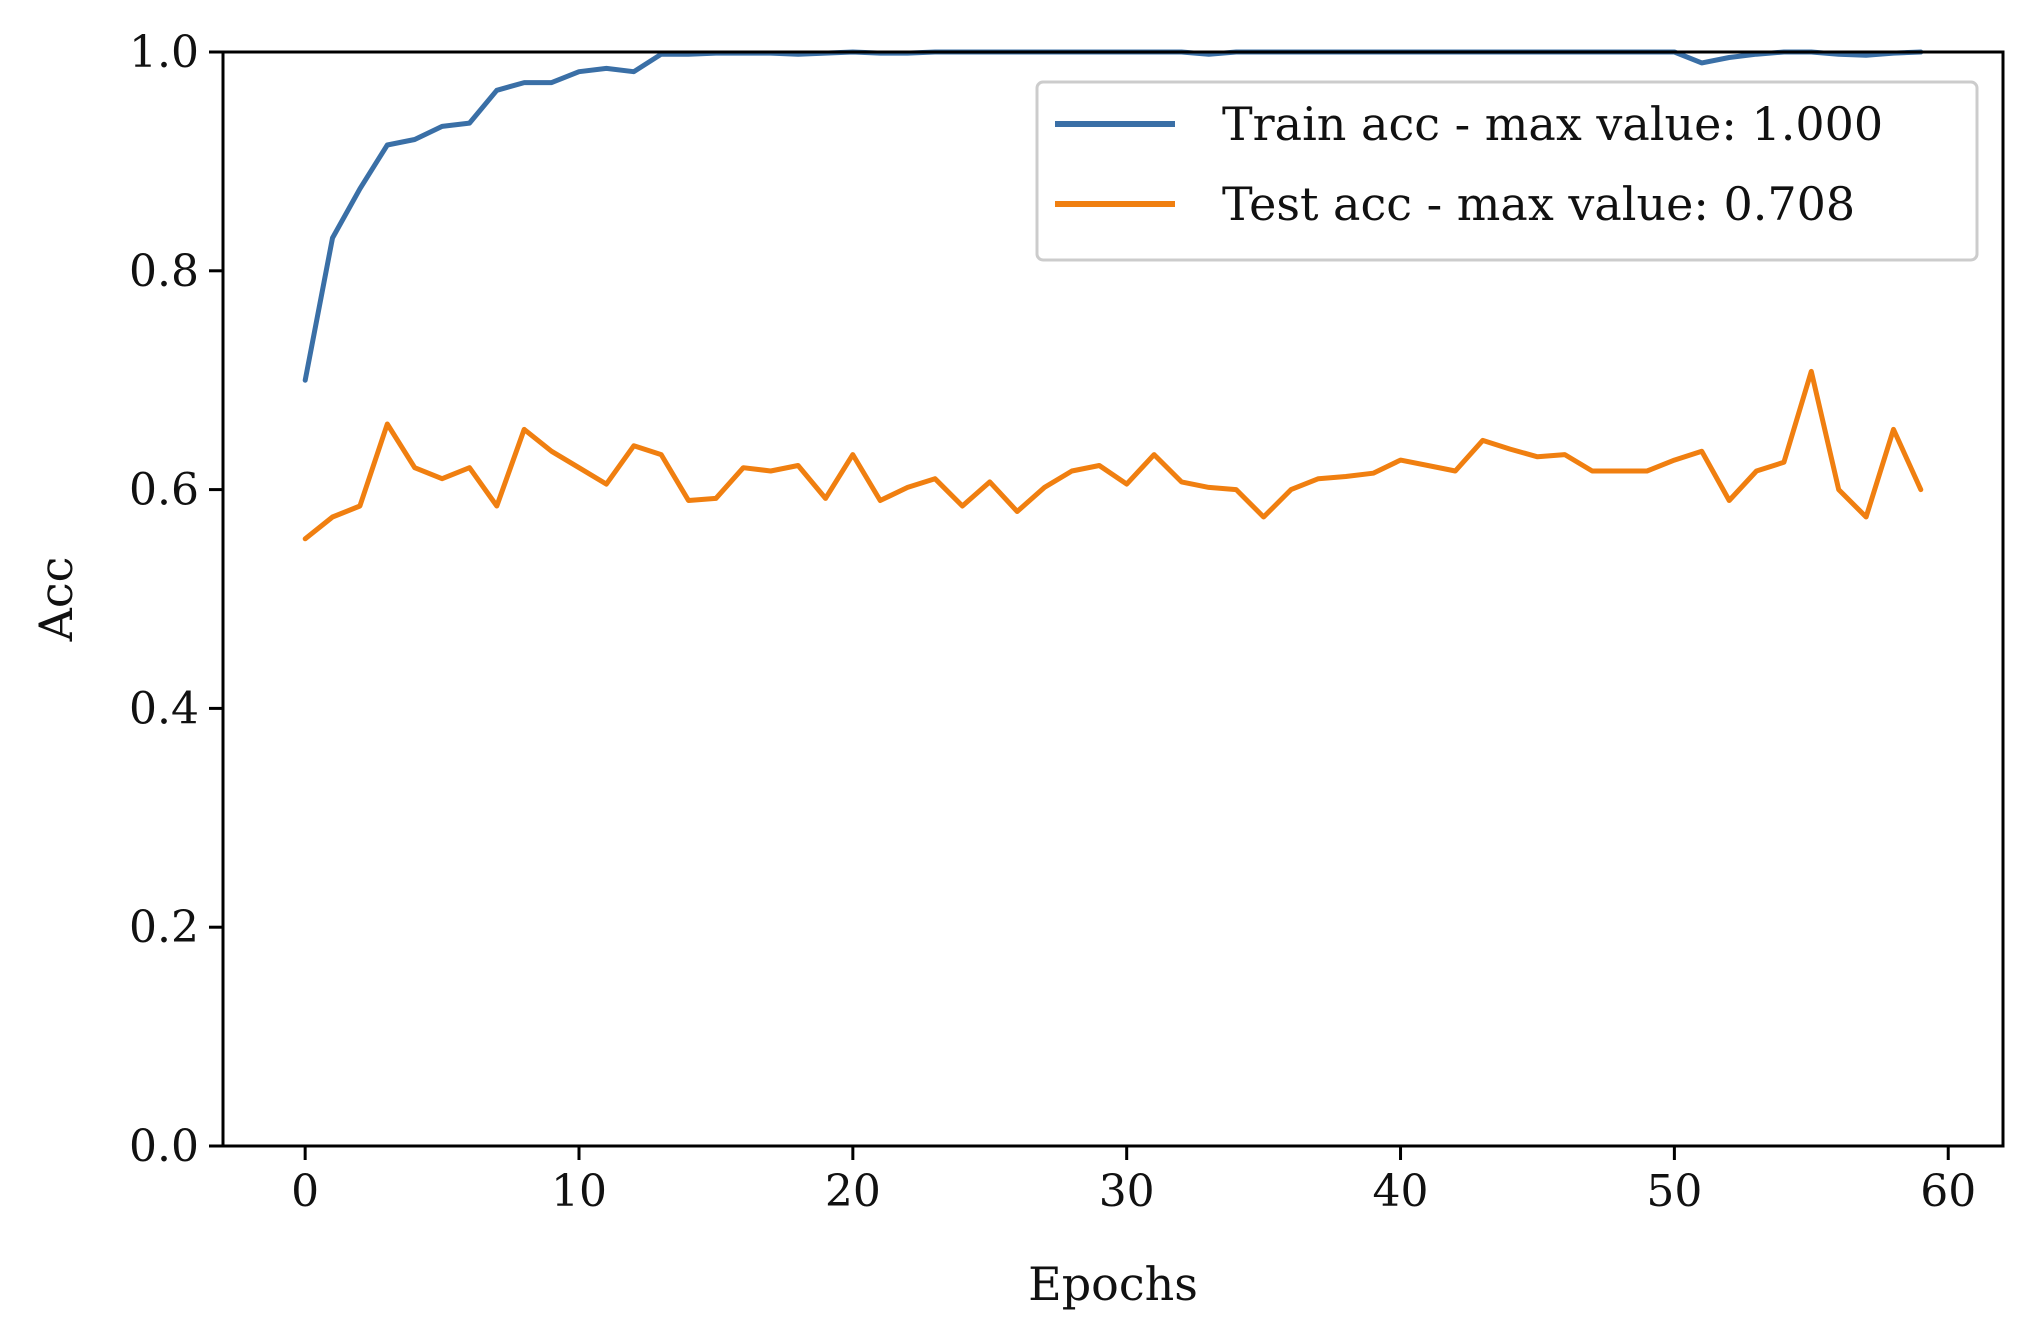 The width and height of the screenshot is (2021, 1331). I want to click on y-axis-label: Acc, so click(56, 600).